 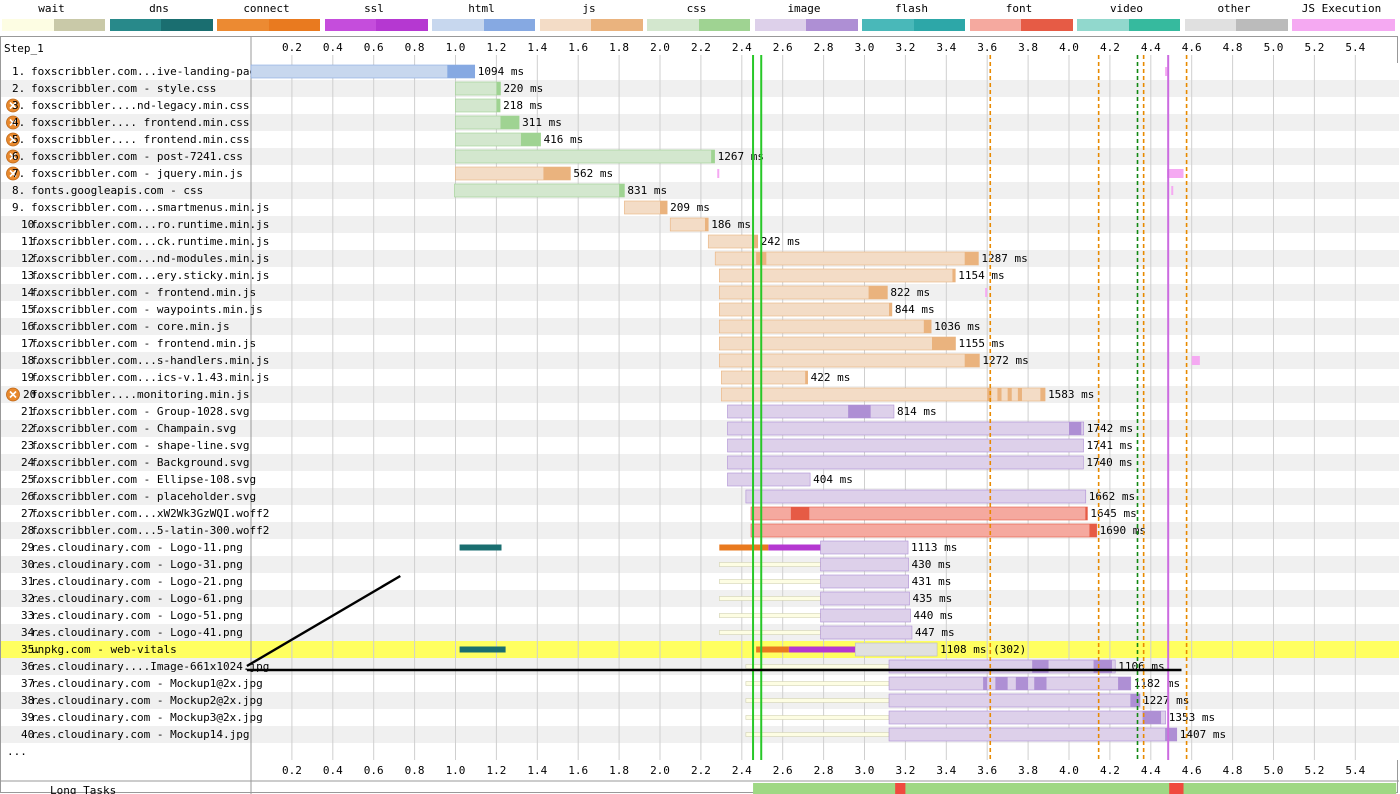 What do you see at coordinates (140, 122) in the screenshot?
I see `request-label: foxscribbler.... frontend.min.css` at bounding box center [140, 122].